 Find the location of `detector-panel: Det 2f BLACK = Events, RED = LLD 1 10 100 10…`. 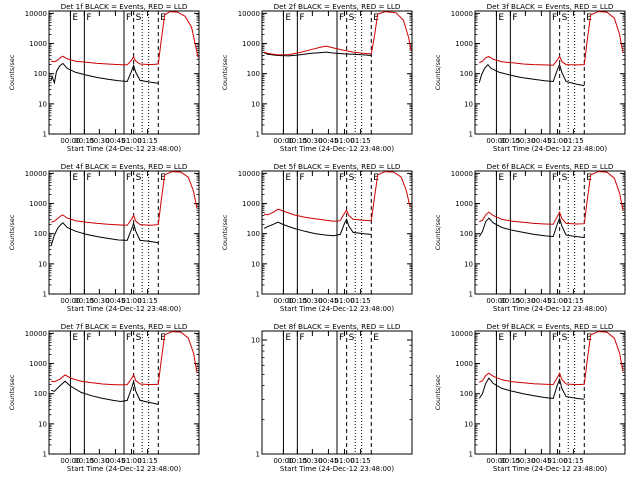

detector-panel: Det 2f BLACK = Events, RED = LLD 1 10 100 10… is located at coordinates (317, 77).